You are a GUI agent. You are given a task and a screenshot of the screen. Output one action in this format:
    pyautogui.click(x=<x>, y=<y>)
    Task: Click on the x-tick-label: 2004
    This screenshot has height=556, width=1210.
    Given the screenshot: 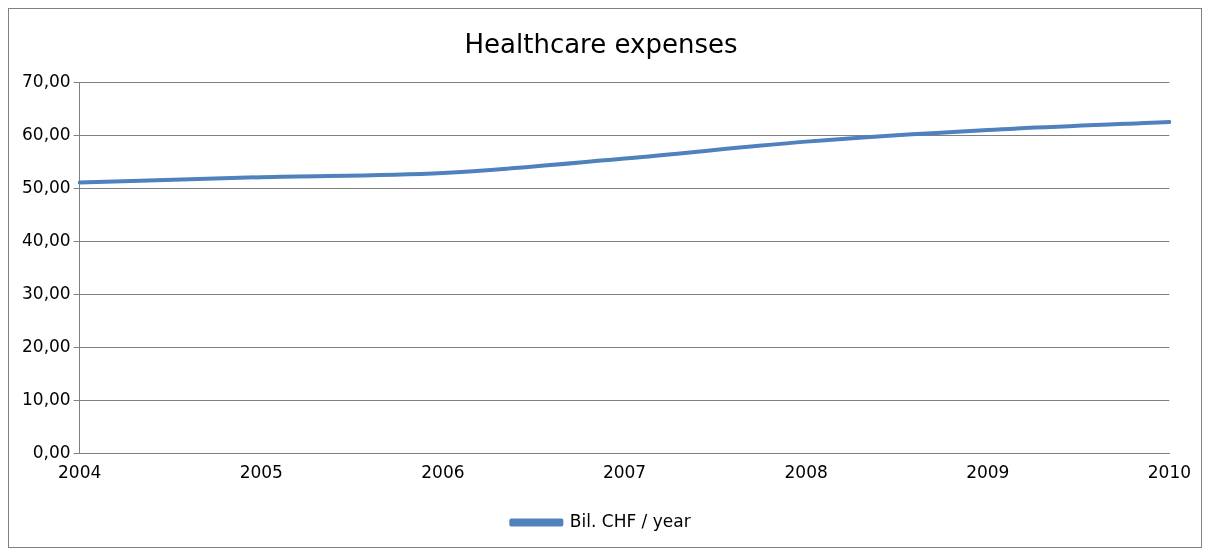 What is the action you would take?
    pyautogui.click(x=80, y=472)
    